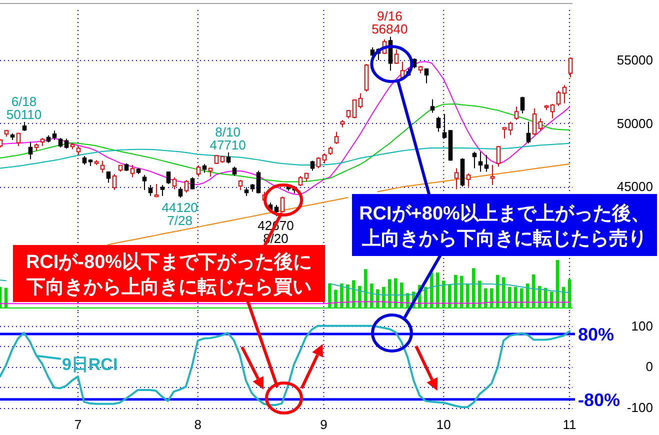 This screenshot has width=659, height=435. What do you see at coordinates (169, 274) in the screenshot?
I see `annotation: RCIが-80%以下まで下がった後に下向きから上向きに転じたら買い` at bounding box center [169, 274].